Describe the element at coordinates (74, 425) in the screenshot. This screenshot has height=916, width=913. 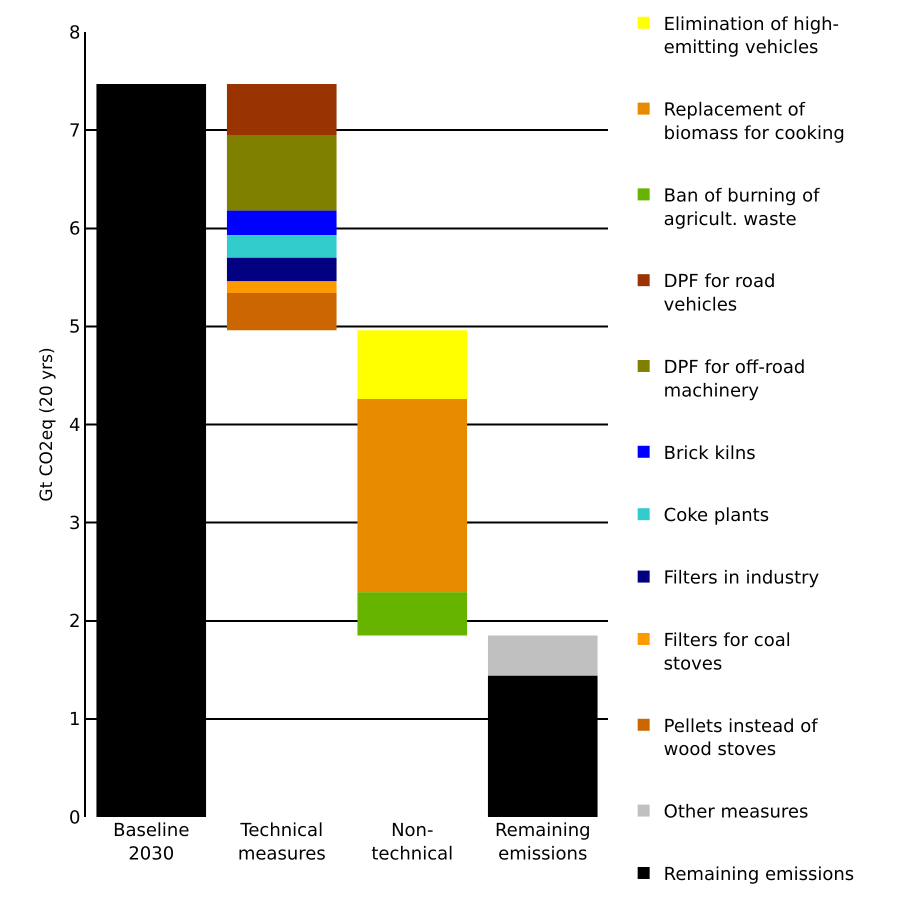
I see `y-tick-label: 4` at that location.